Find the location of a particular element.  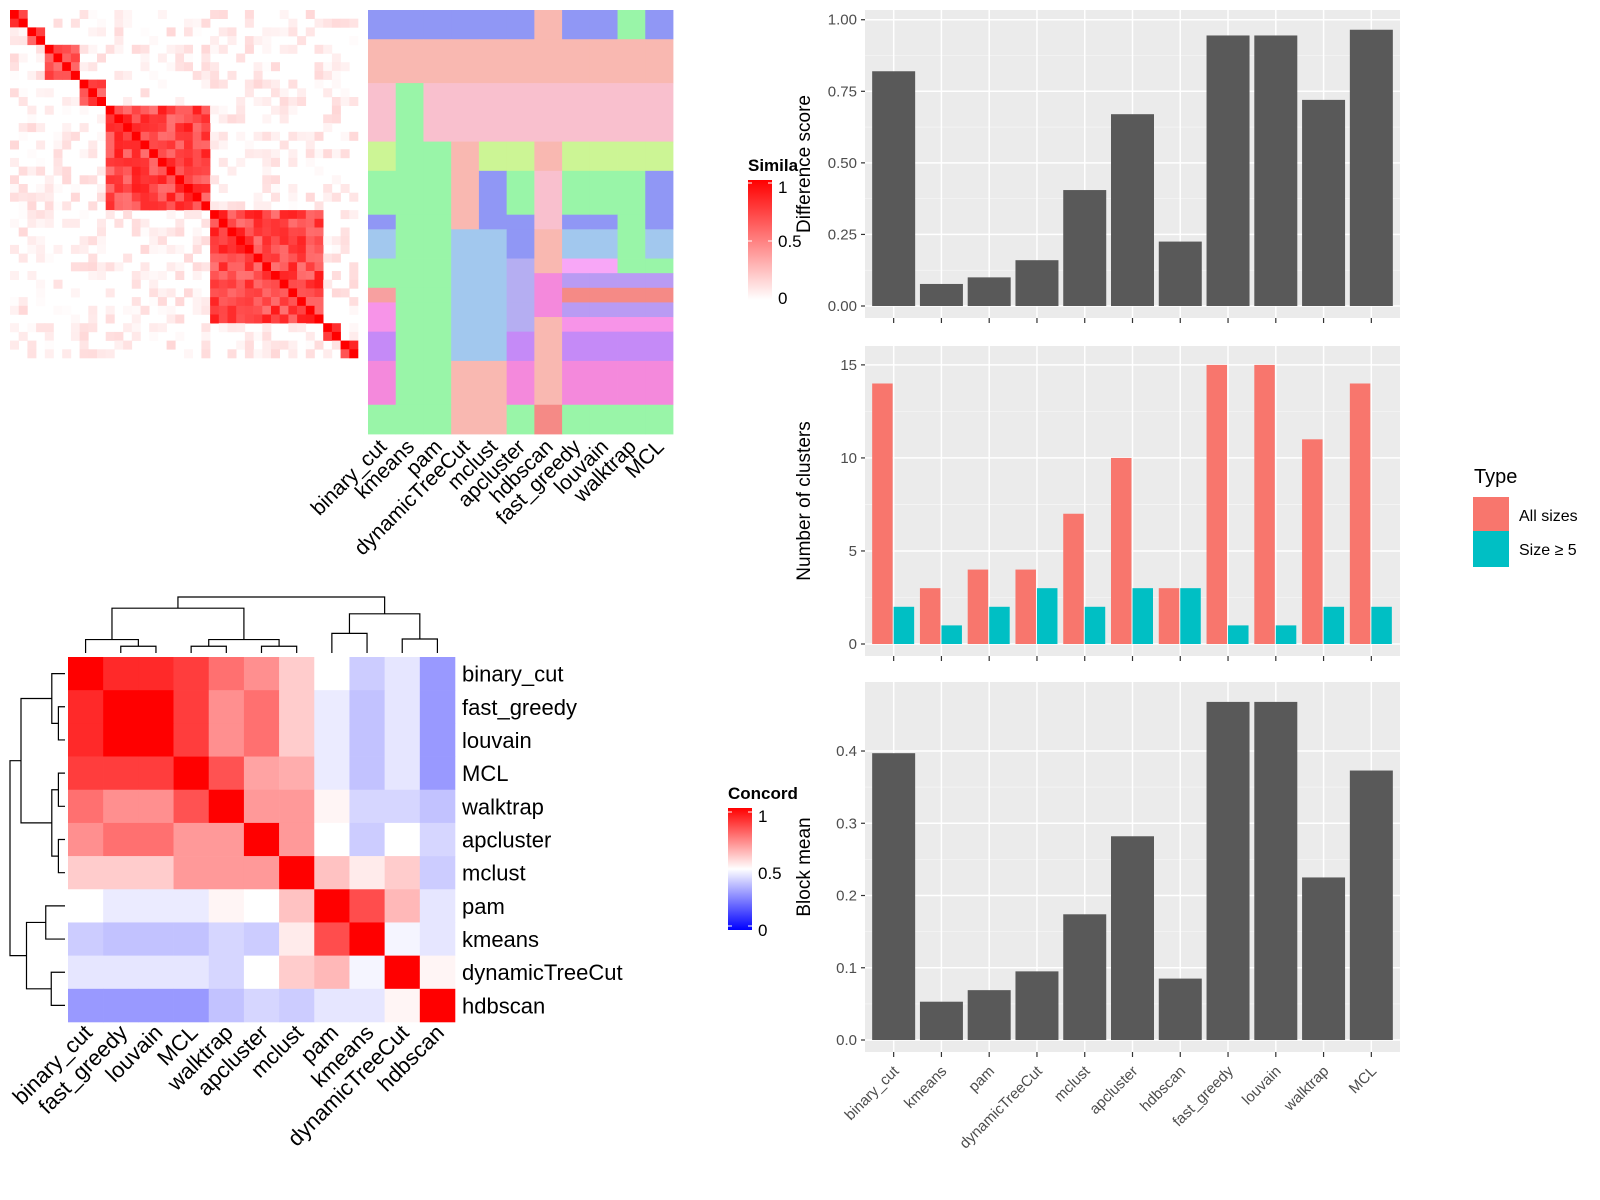

bar-all-sizes is located at coordinates (978, 606).